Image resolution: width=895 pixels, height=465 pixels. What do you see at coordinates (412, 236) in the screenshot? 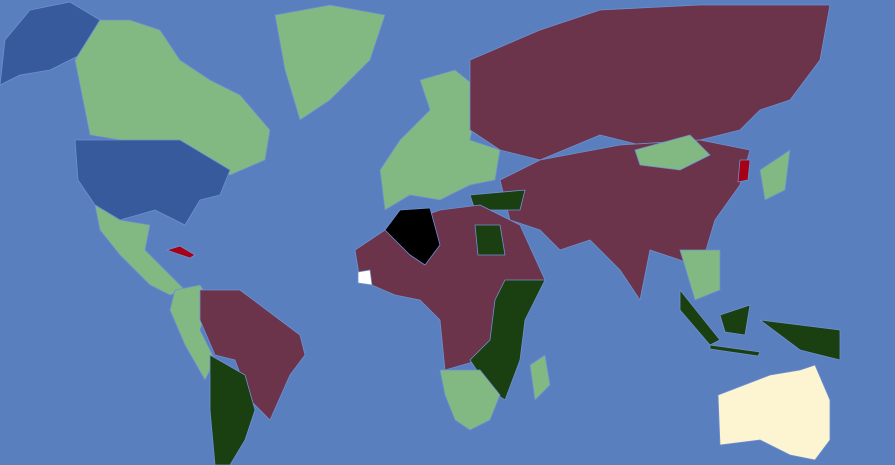
I see `region-algeria` at bounding box center [412, 236].